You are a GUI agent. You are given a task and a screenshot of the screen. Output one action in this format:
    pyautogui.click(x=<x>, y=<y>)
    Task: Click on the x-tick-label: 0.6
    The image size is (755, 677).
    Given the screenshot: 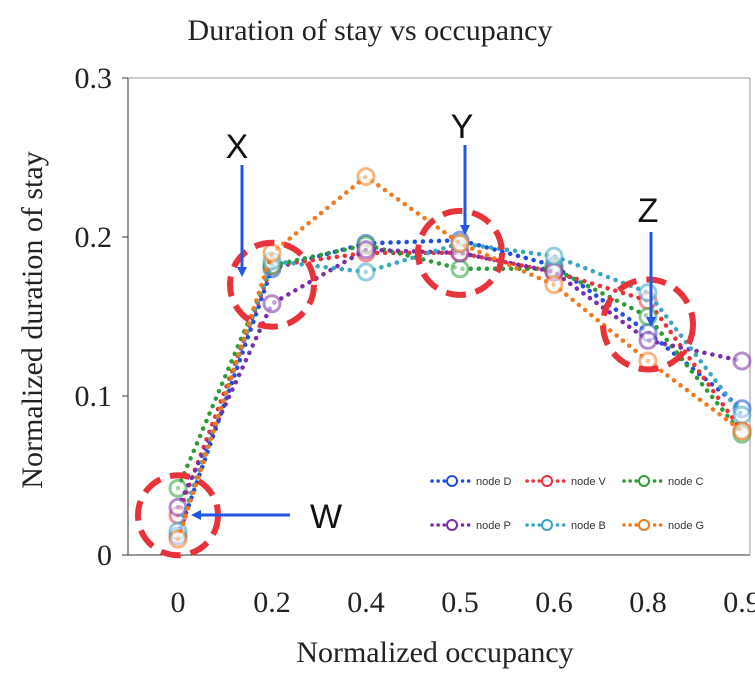 What is the action you would take?
    pyautogui.click(x=554, y=602)
    